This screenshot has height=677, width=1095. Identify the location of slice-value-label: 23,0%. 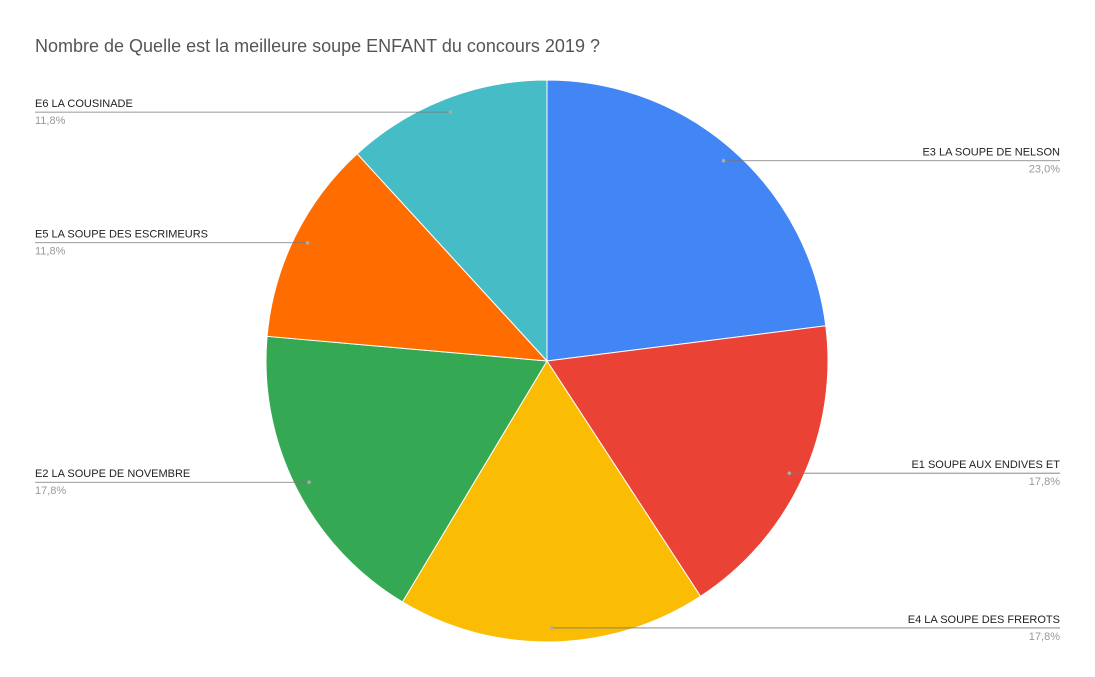
(1044, 170).